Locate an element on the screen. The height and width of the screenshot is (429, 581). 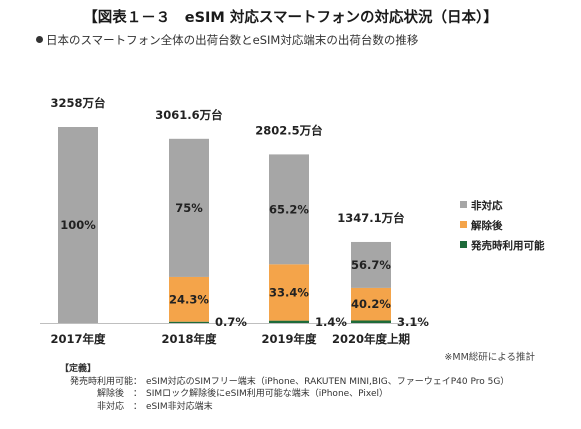
definition-term: 解除後 ： is located at coordinates (119, 394).